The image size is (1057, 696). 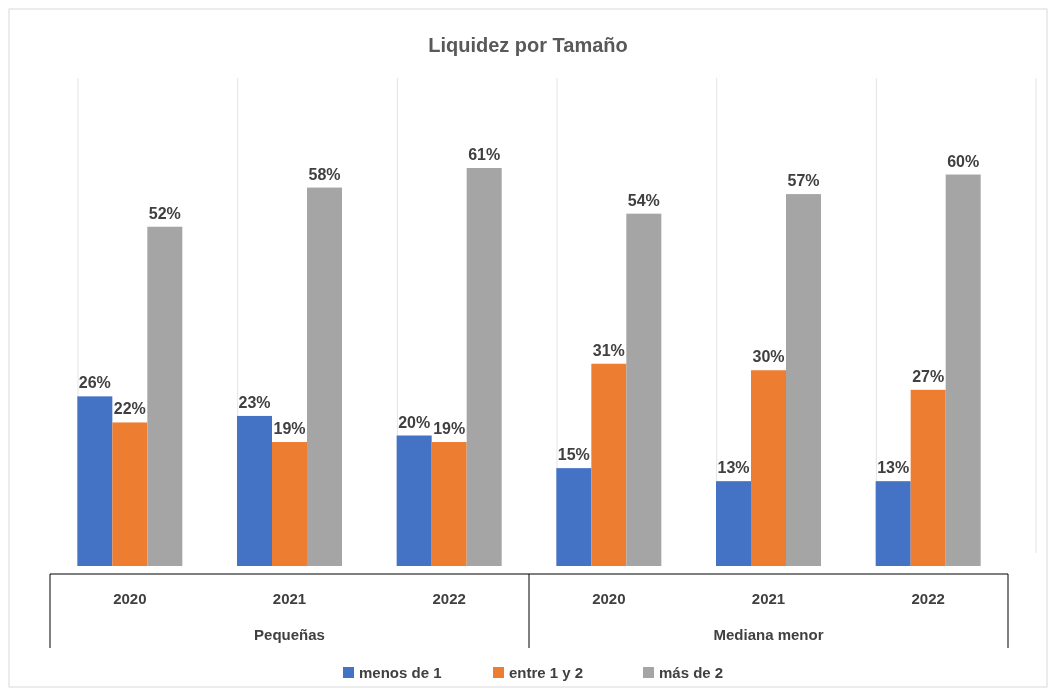 What do you see at coordinates (94, 383) in the screenshot?
I see `data-label: 26%` at bounding box center [94, 383].